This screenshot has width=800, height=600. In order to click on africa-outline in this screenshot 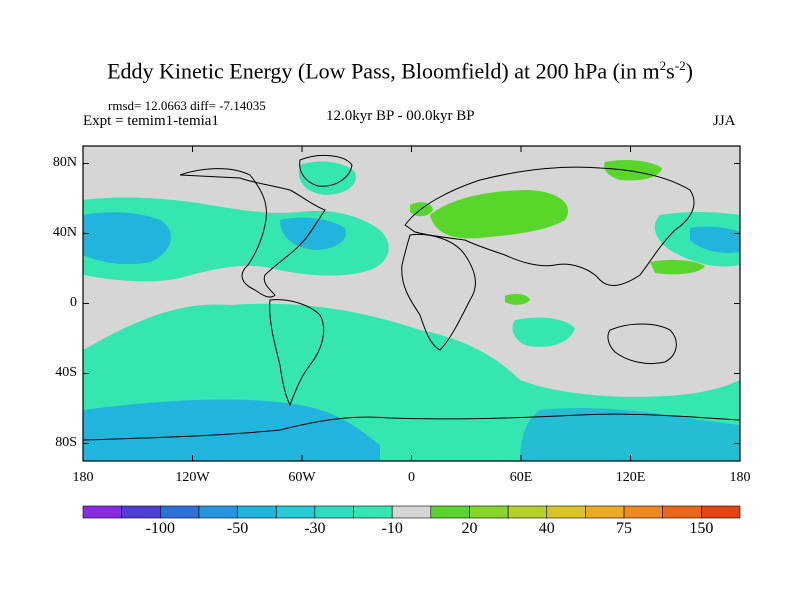, I will do `click(438, 292)`.